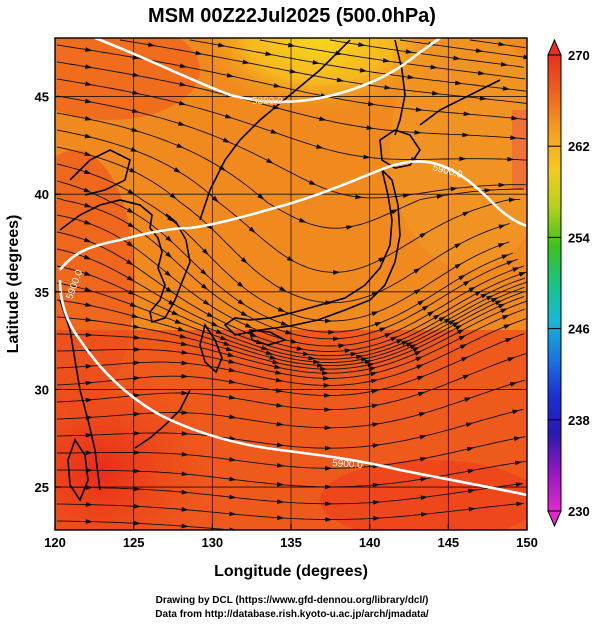 This screenshot has width=599, height=625. What do you see at coordinates (42, 194) in the screenshot?
I see `y-tick-label: 40` at bounding box center [42, 194].